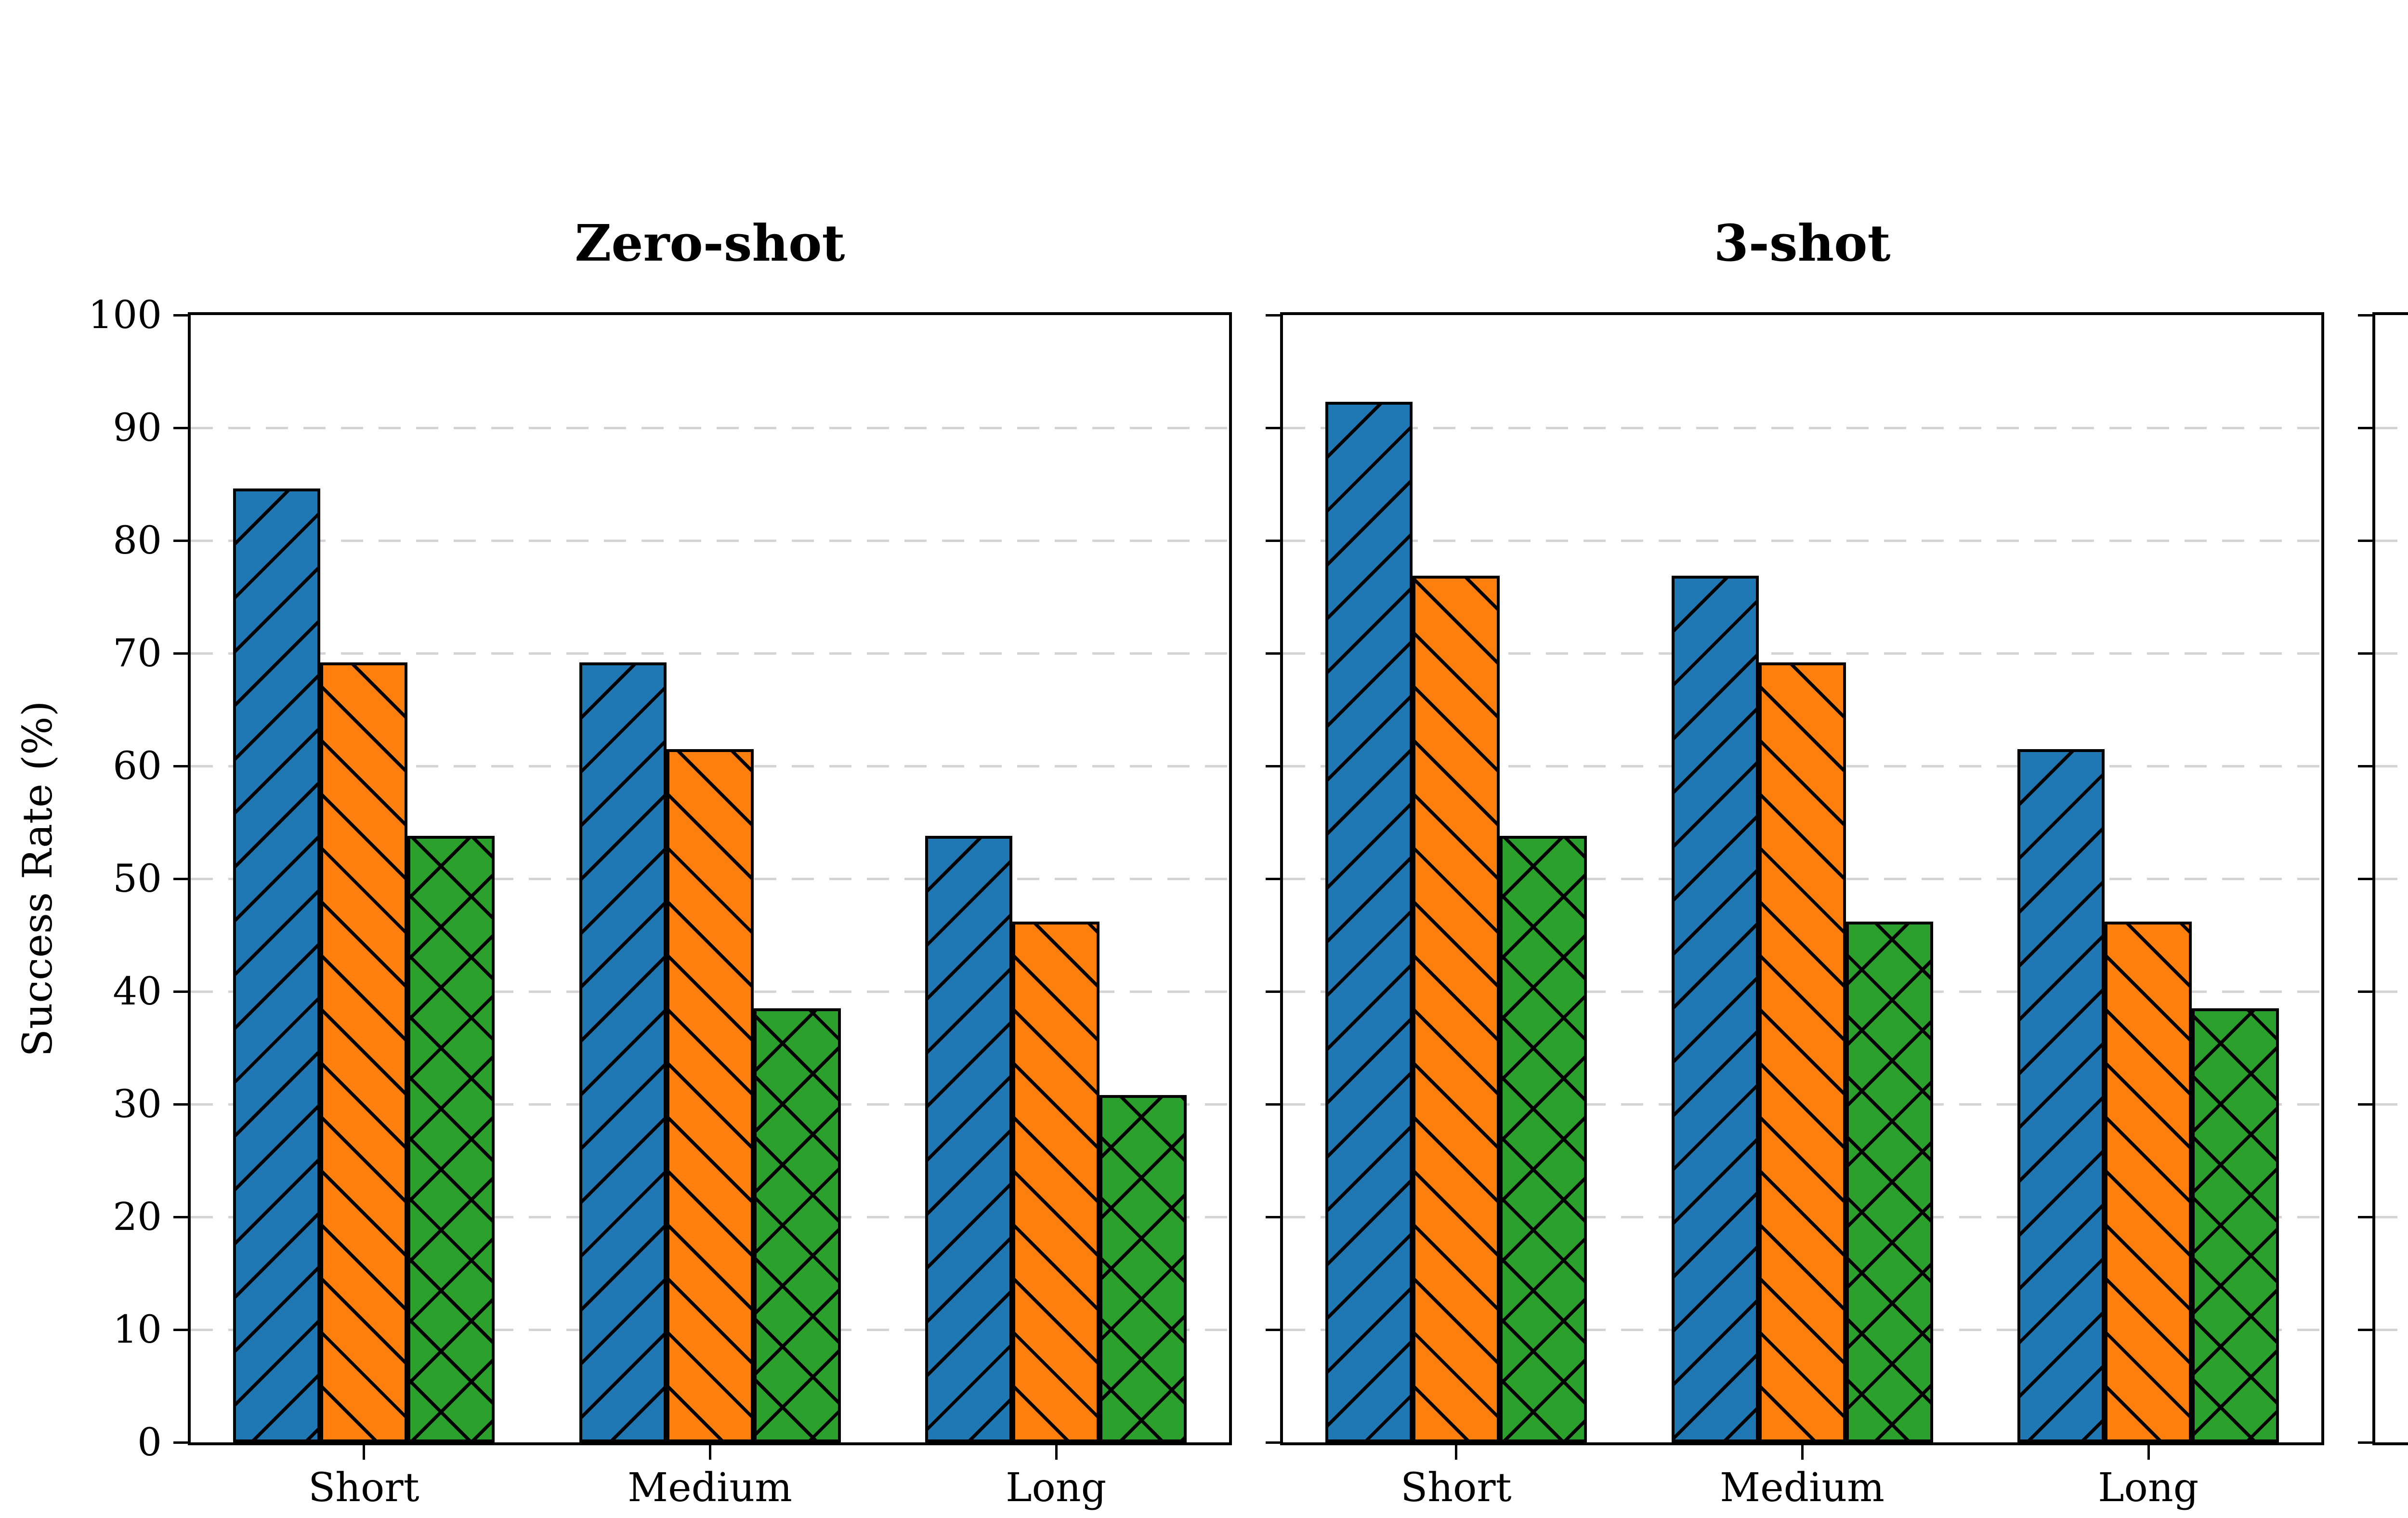 The image size is (2408, 1518). Describe the element at coordinates (2390, 243) in the screenshot. I see `panel-title-5-shot: 5-shot` at that location.